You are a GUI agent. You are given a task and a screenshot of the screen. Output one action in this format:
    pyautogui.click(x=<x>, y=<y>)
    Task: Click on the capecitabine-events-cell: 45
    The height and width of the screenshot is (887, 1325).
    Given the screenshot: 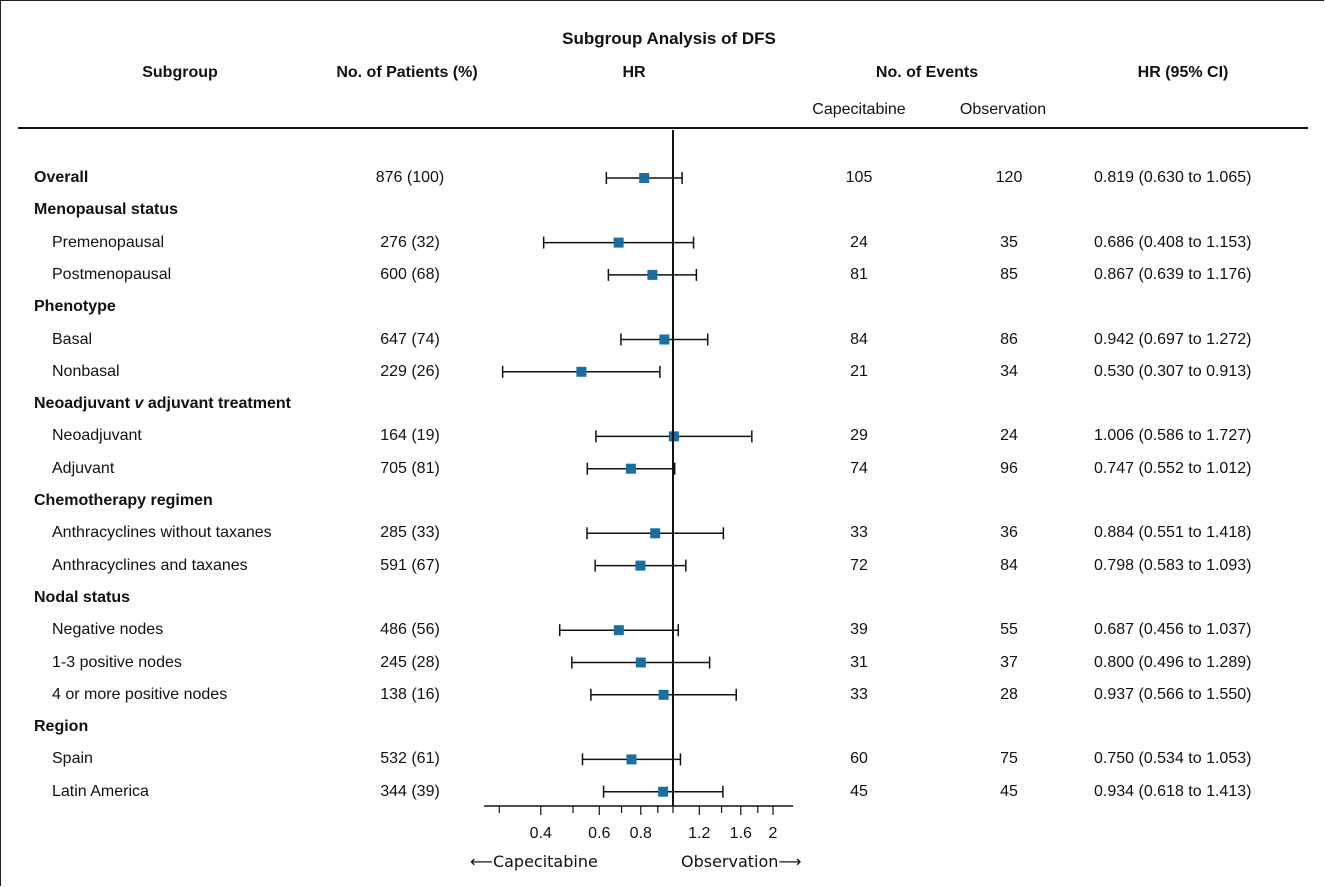 What is the action you would take?
    pyautogui.click(x=859, y=791)
    